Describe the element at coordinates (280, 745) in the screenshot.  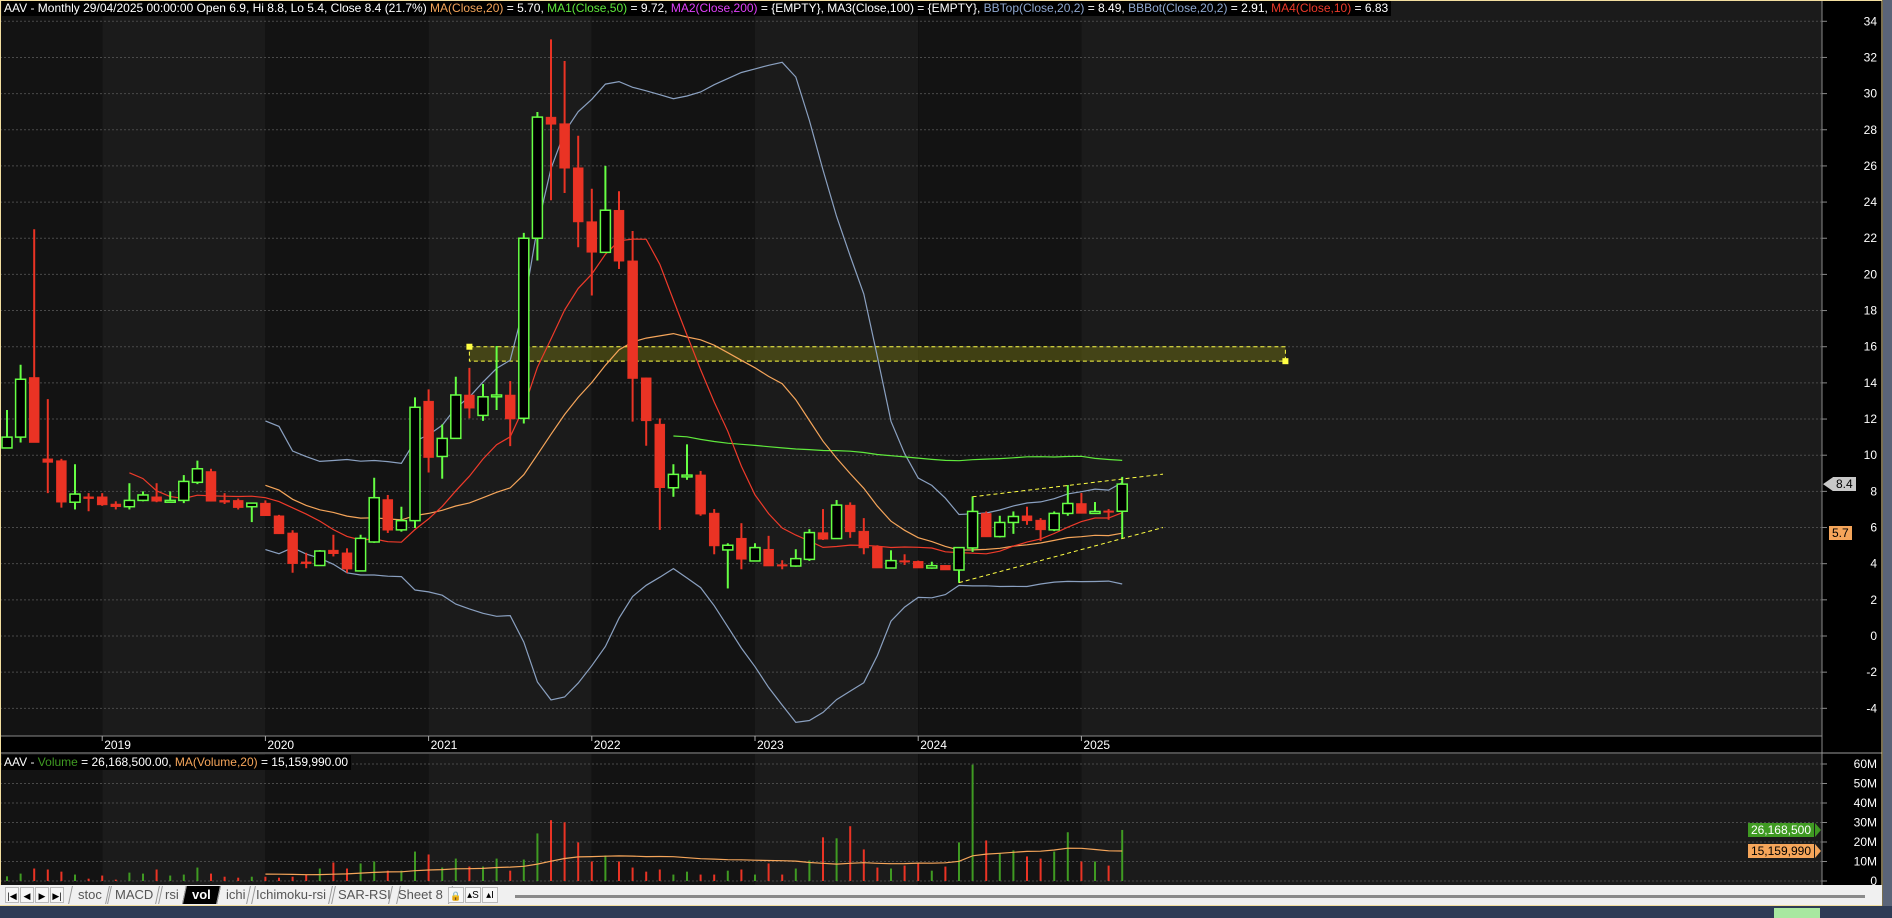
I see `x-tick-label: 2020` at that location.